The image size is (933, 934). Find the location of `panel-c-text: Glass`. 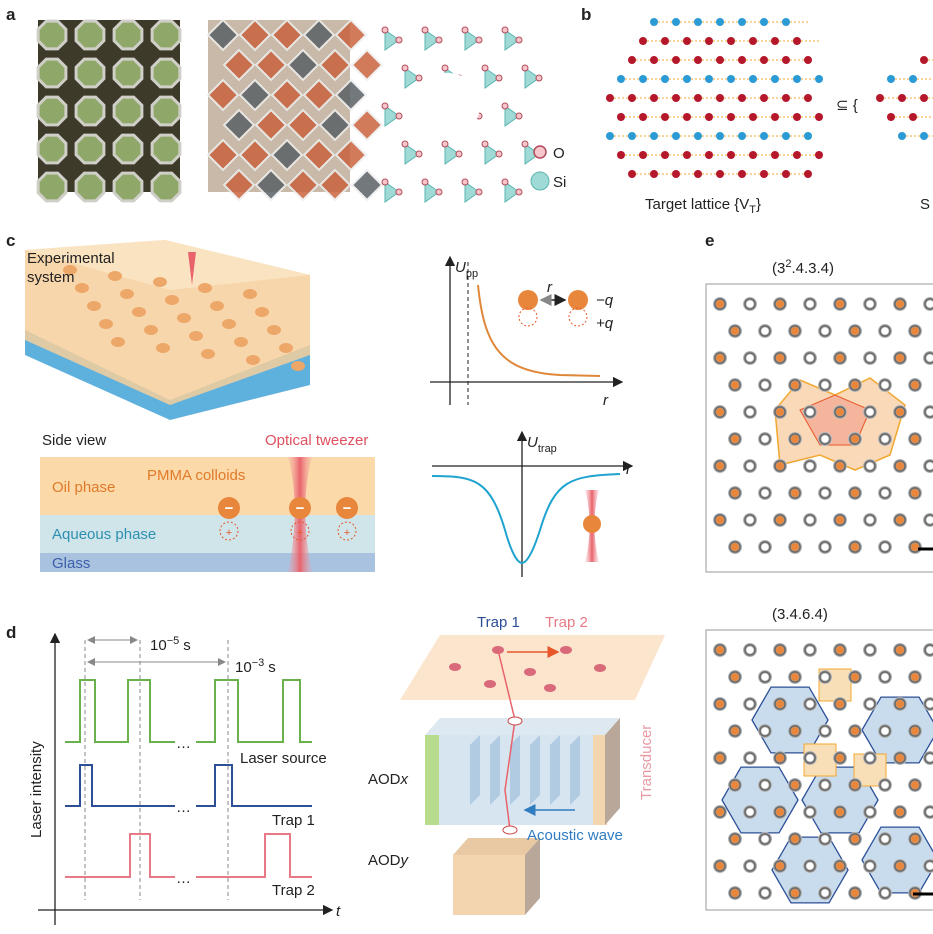

panel-c-text: Glass is located at coordinates (71, 563).